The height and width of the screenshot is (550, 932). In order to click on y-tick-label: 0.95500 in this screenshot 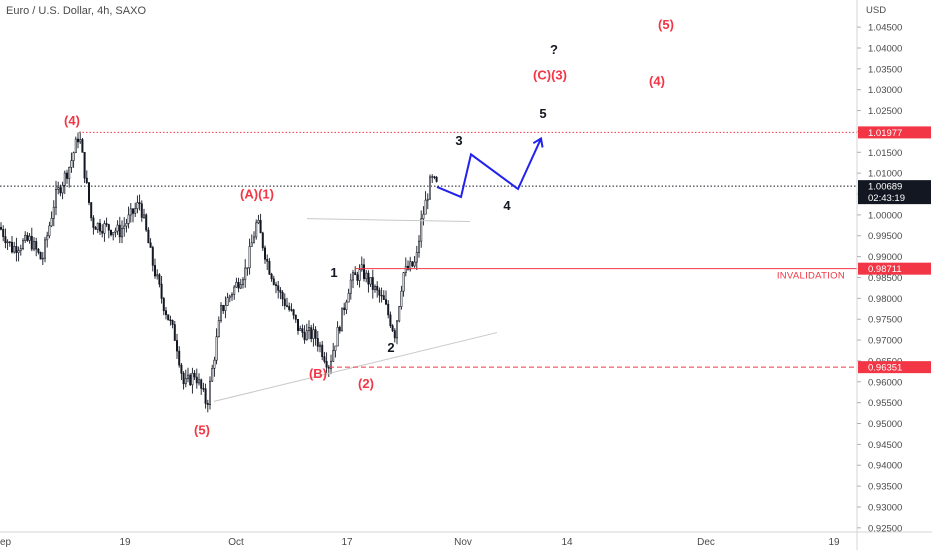, I will do `click(885, 403)`.